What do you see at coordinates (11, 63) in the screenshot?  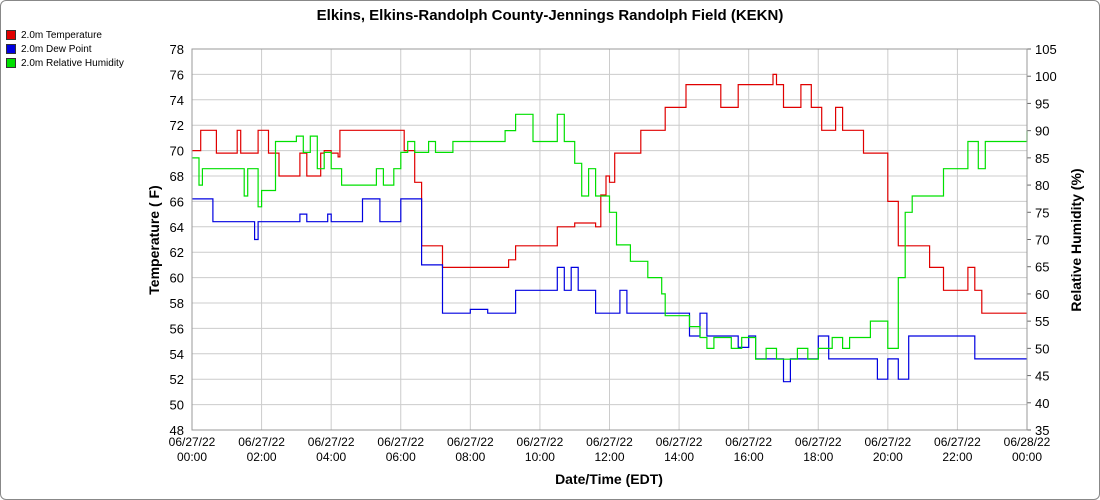 I see `legend-swatch-relative-humidity` at bounding box center [11, 63].